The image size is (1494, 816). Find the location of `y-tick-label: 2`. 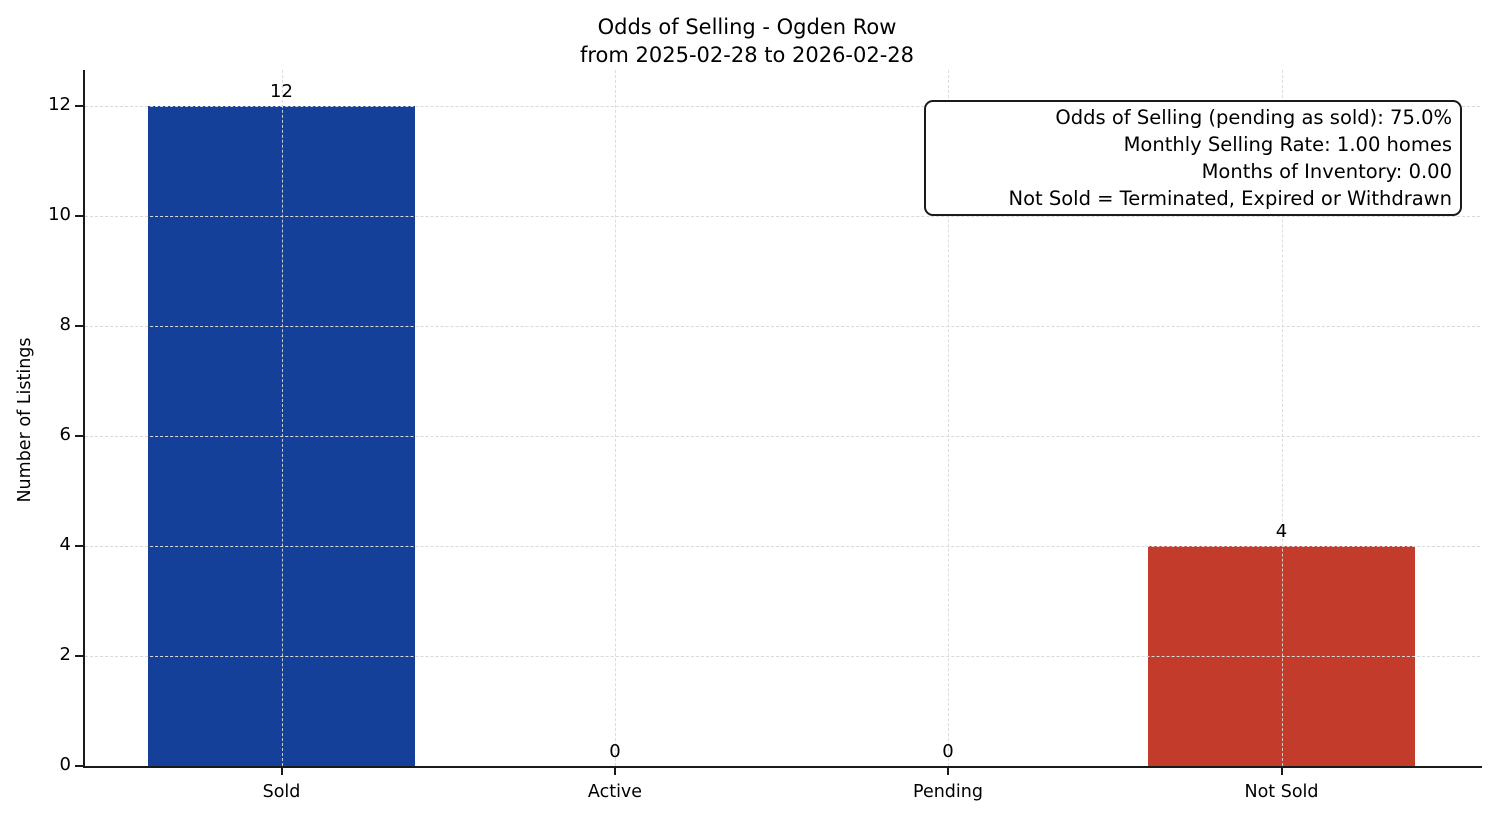

y-tick-label: 2 is located at coordinates (65, 654).